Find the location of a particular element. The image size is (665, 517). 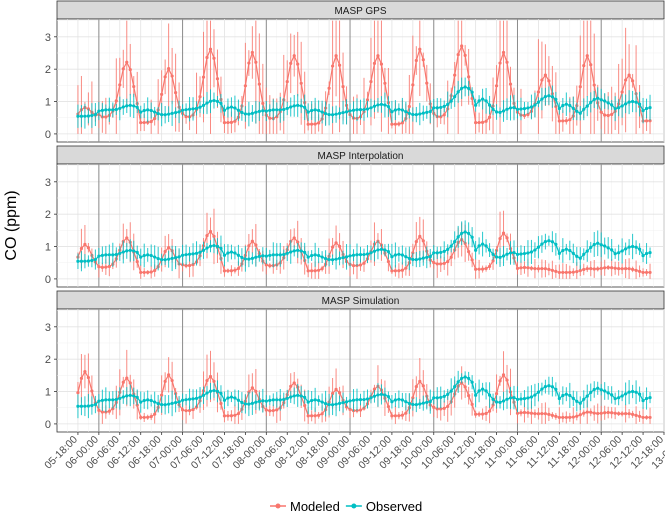

legend: Modeled Observed is located at coordinates (346, 506).